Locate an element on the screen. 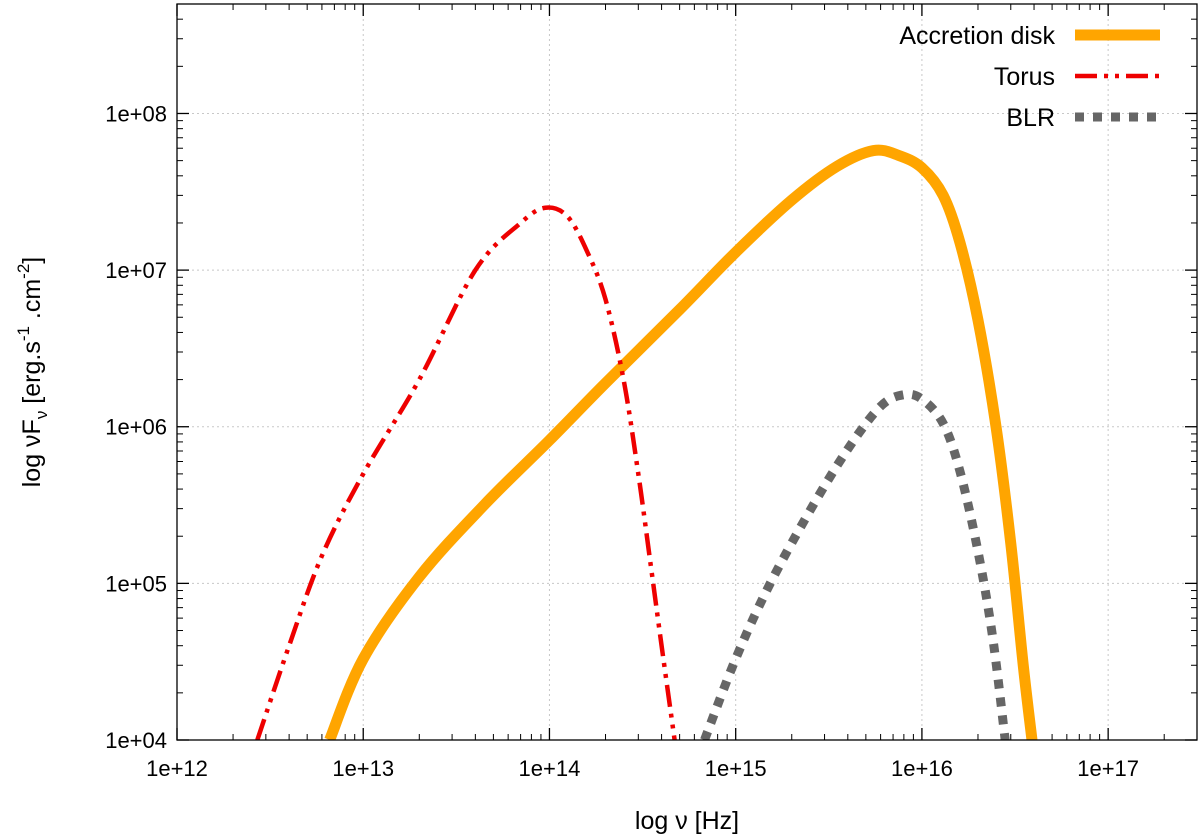 The width and height of the screenshot is (1200, 838). x-tick-label: 1e+14 is located at coordinates (550, 768).